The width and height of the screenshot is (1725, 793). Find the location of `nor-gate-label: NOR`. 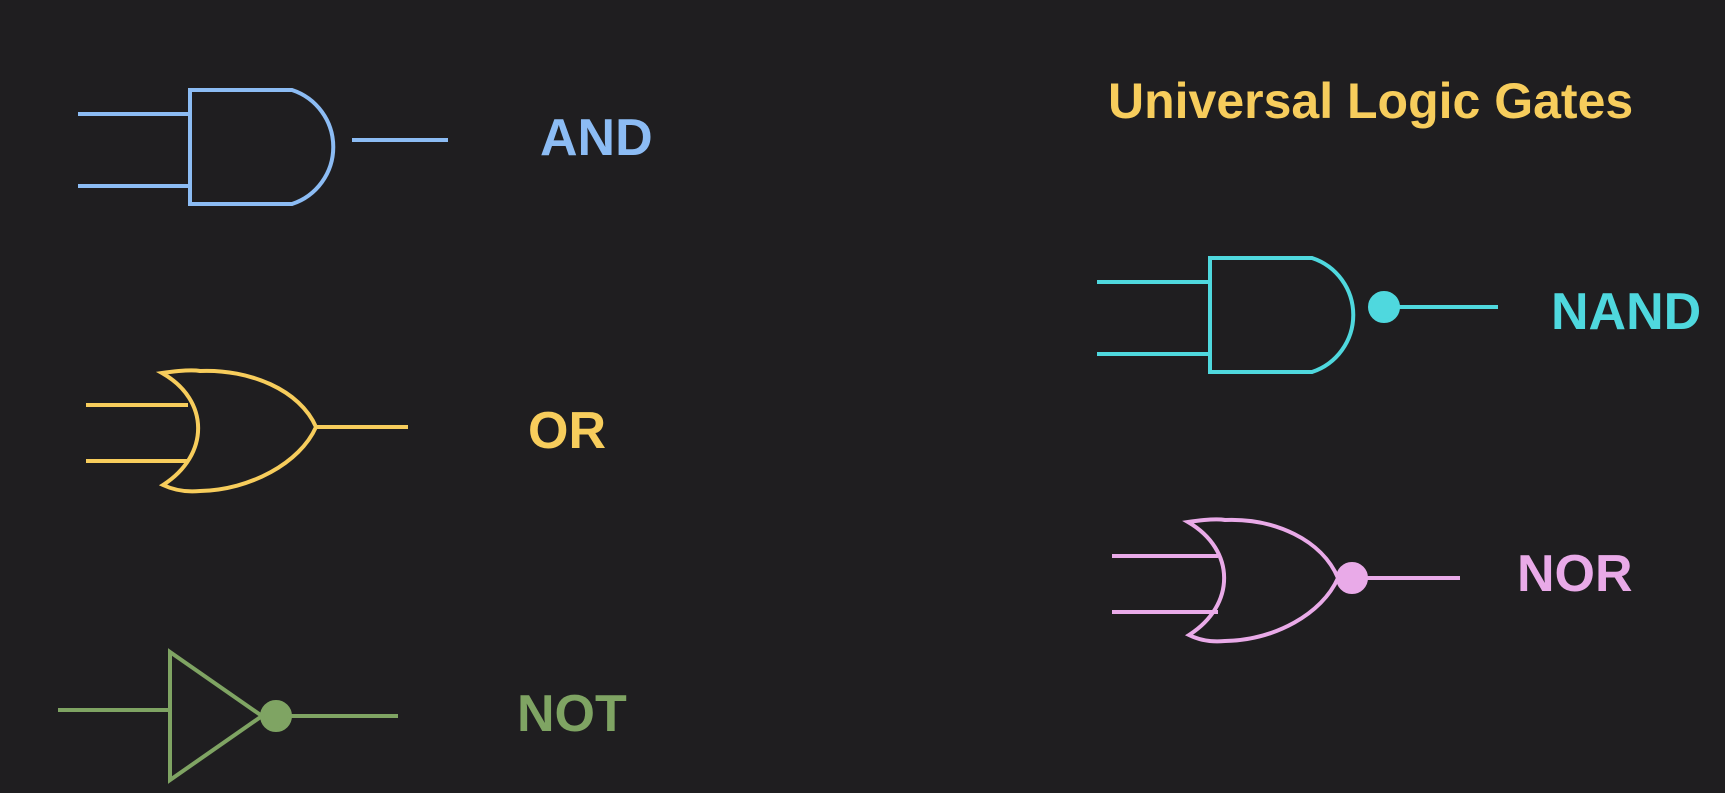

nor-gate-label: NOR is located at coordinates (1575, 574).